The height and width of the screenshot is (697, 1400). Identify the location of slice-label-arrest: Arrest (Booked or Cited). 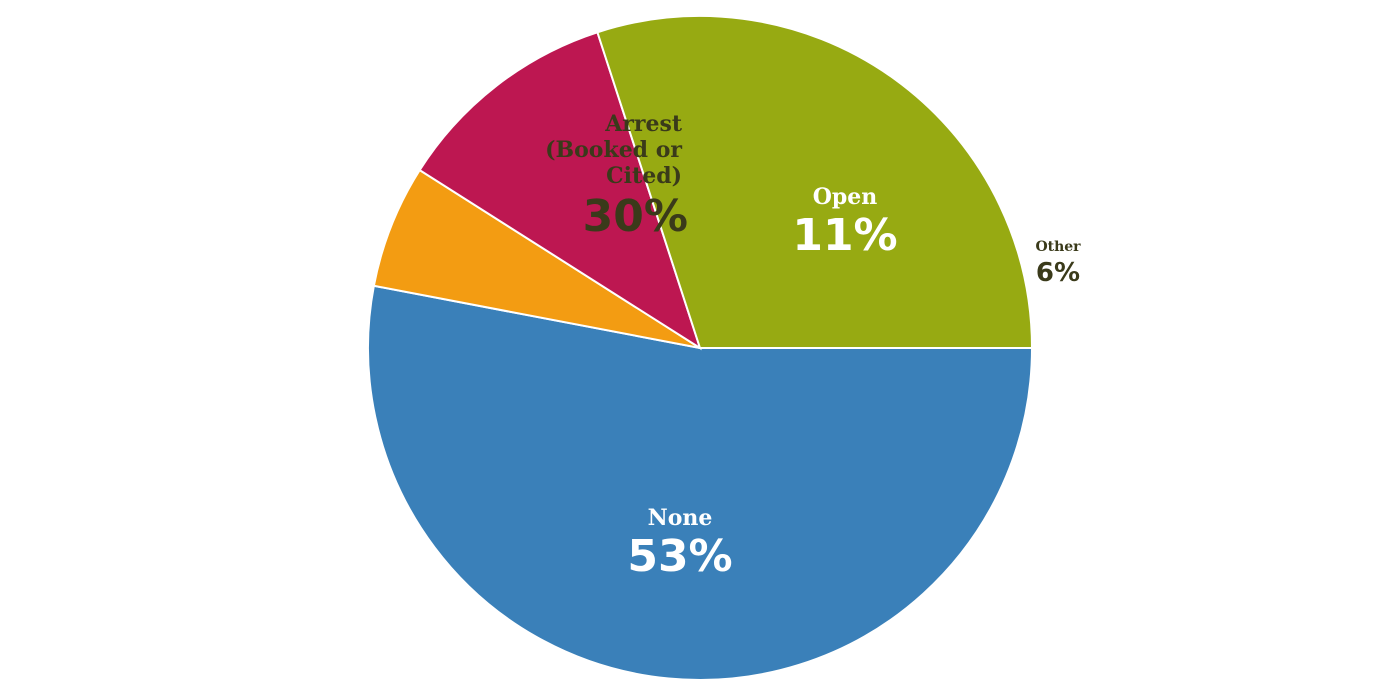
(614, 150).